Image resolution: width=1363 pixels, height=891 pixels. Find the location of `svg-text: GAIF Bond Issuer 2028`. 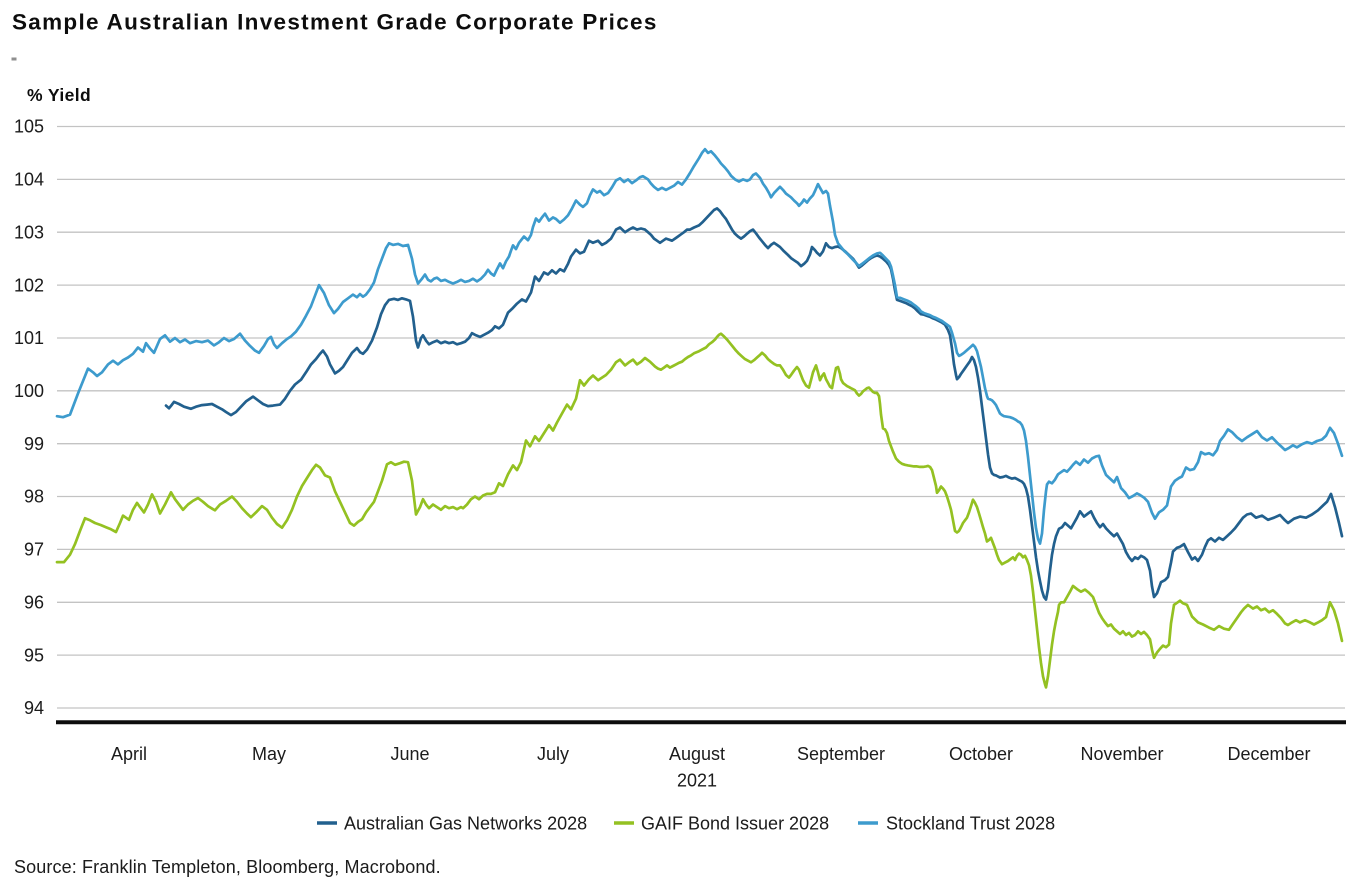

svg-text: GAIF Bond Issuer 2028 is located at coordinates (735, 824).